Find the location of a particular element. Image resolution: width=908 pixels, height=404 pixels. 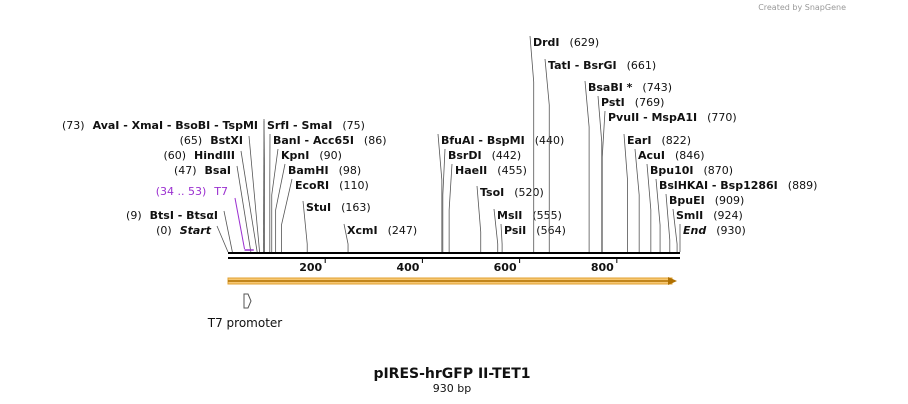

site-label: (0) Start is located at coordinates (184, 230).